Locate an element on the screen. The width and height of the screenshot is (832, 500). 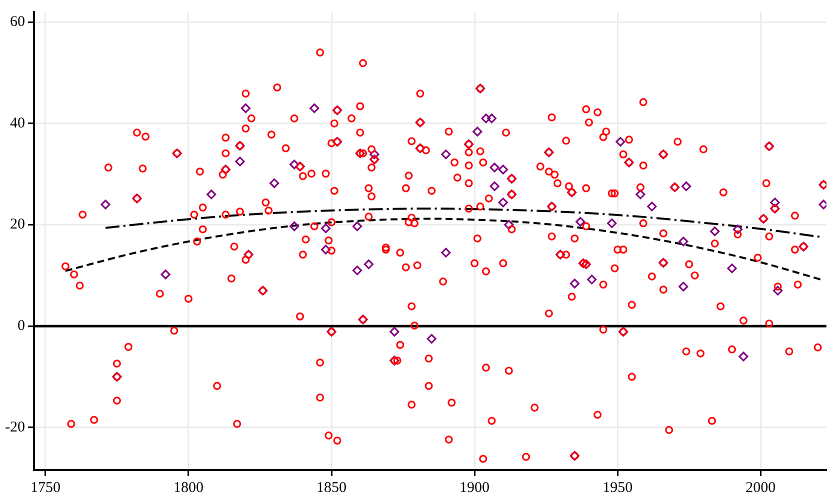
y-tick-label: -20 is located at coordinates (14, 427).